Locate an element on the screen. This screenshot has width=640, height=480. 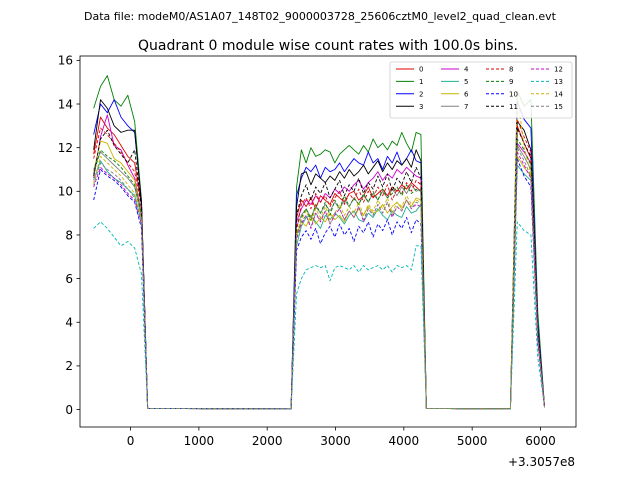
x-tick-label: 5000 is located at coordinates (472, 441).